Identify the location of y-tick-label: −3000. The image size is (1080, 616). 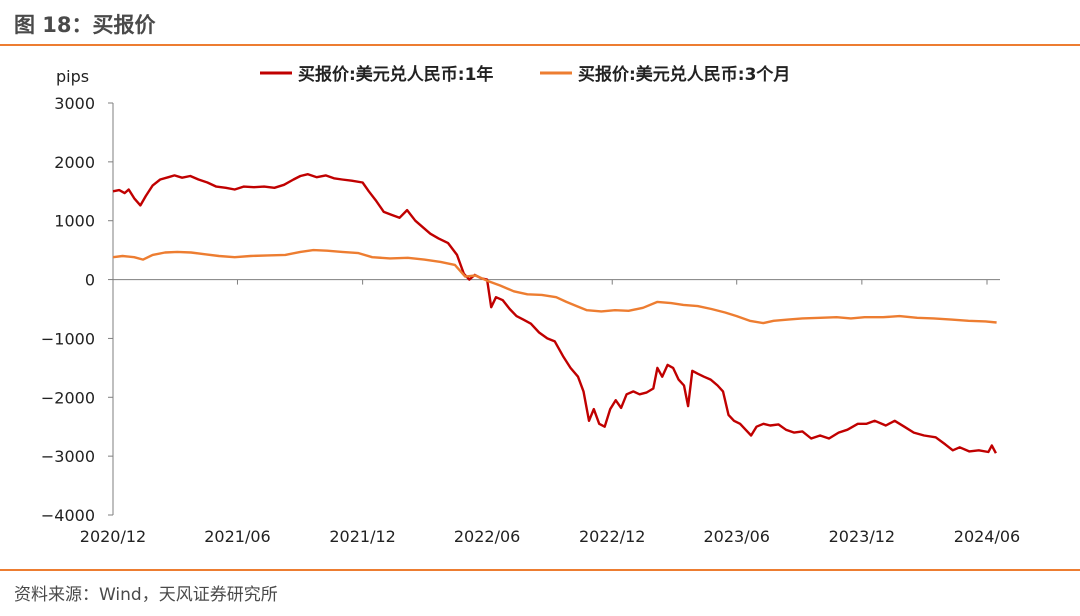
(68, 456).